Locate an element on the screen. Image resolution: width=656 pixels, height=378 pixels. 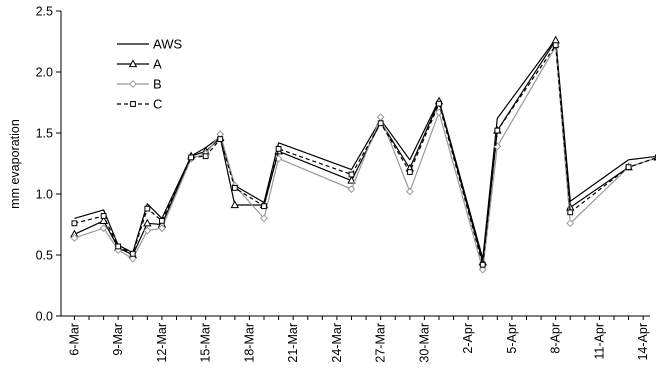
legend-item-aws: AWS is located at coordinates (149, 44).